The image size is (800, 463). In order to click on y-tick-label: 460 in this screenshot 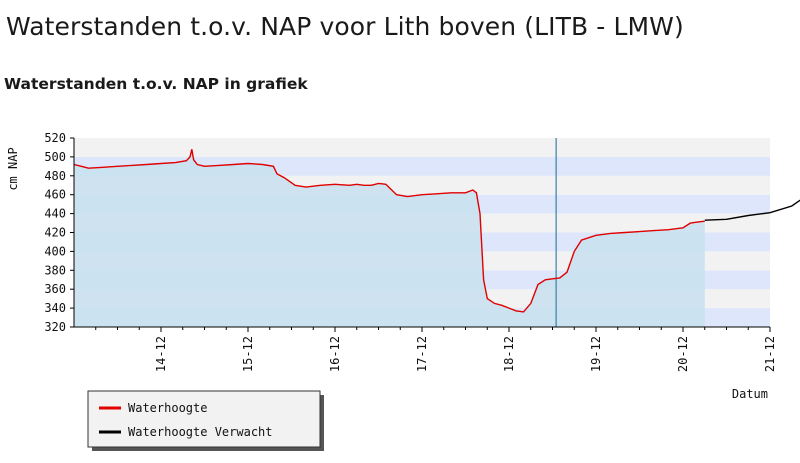, I will do `click(55, 195)`.